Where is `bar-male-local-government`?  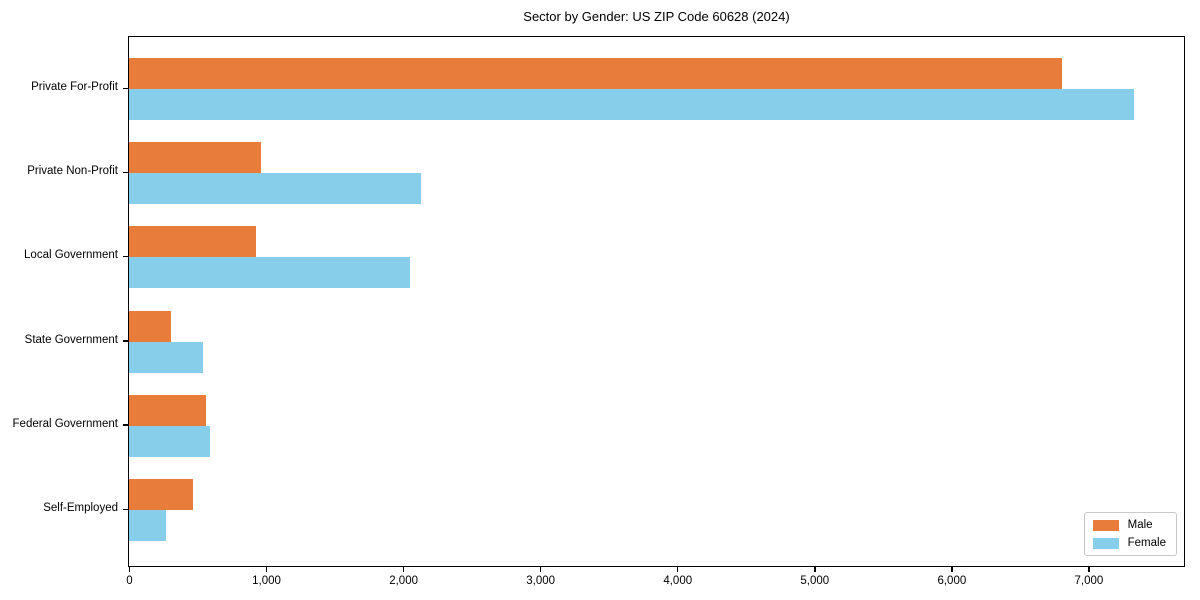 bar-male-local-government is located at coordinates (193, 242).